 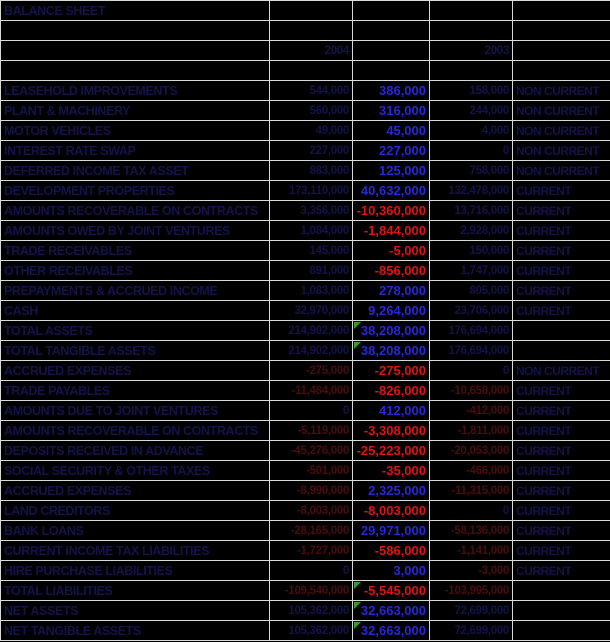 I want to click on cell-diff: 3,000, so click(x=391, y=570).